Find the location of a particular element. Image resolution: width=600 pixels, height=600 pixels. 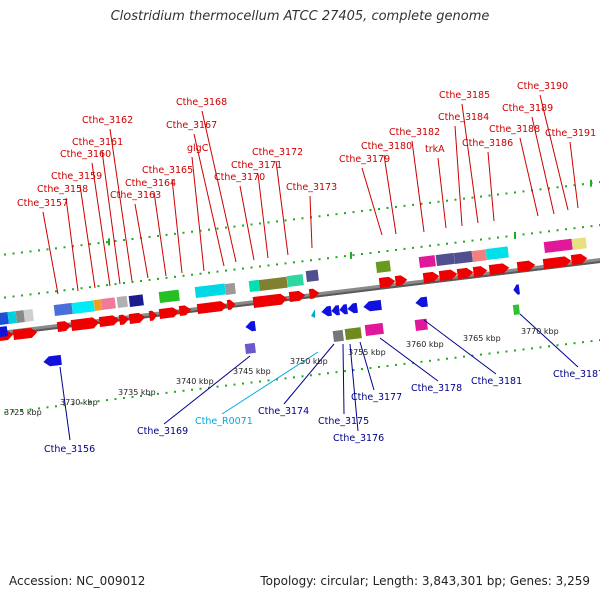

gene-label: Cthe_3167 is located at coordinates (191, 125).